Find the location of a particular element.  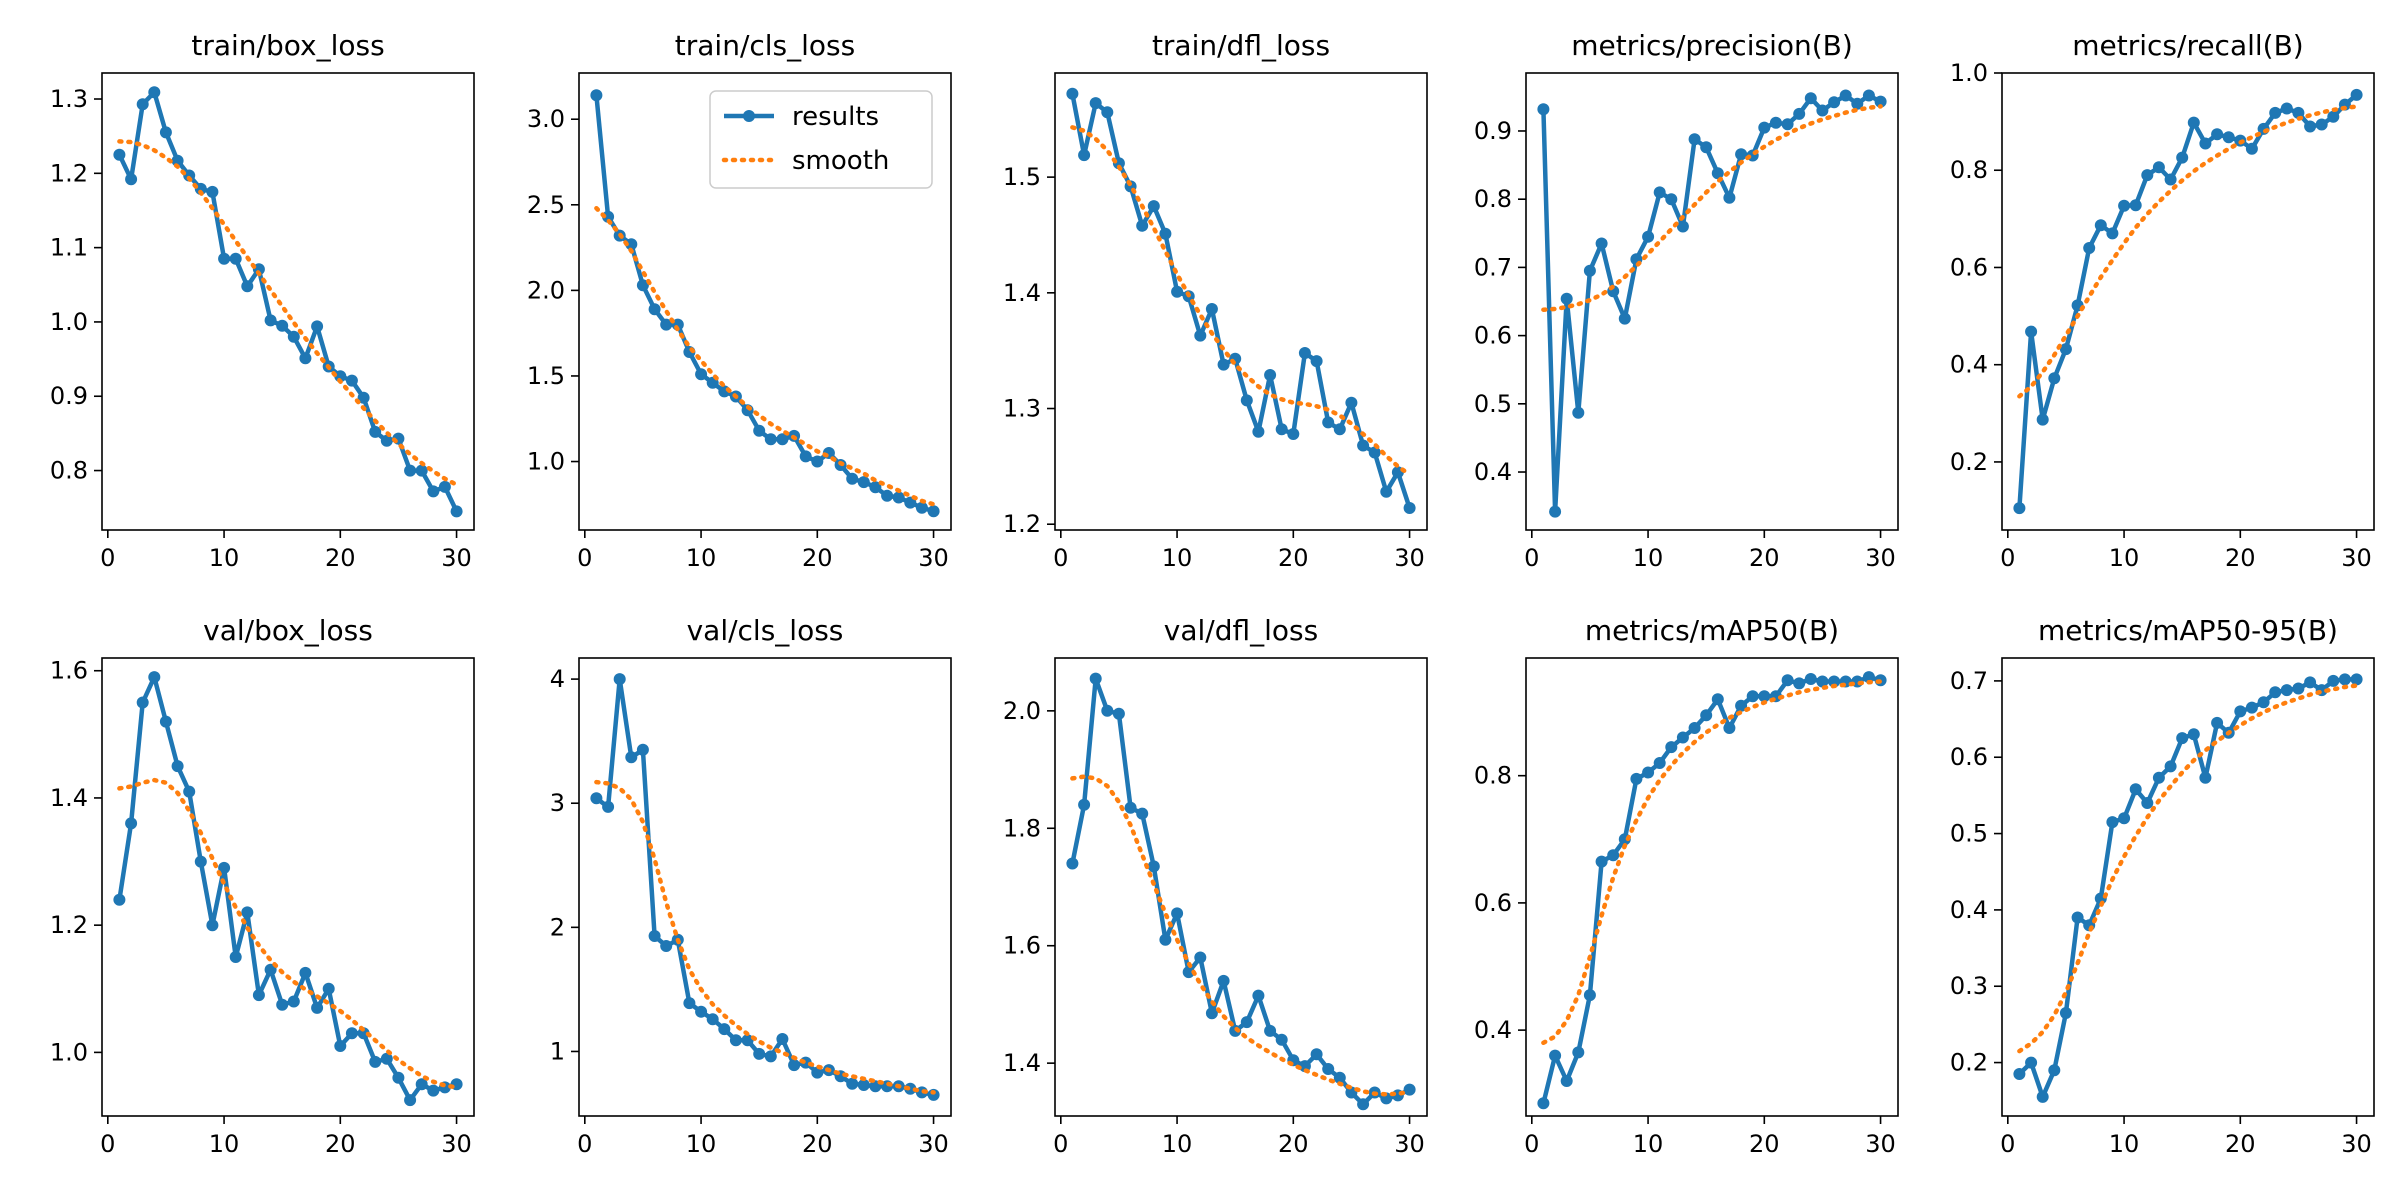

y-tick-label: 1.1 is located at coordinates (69, 248).